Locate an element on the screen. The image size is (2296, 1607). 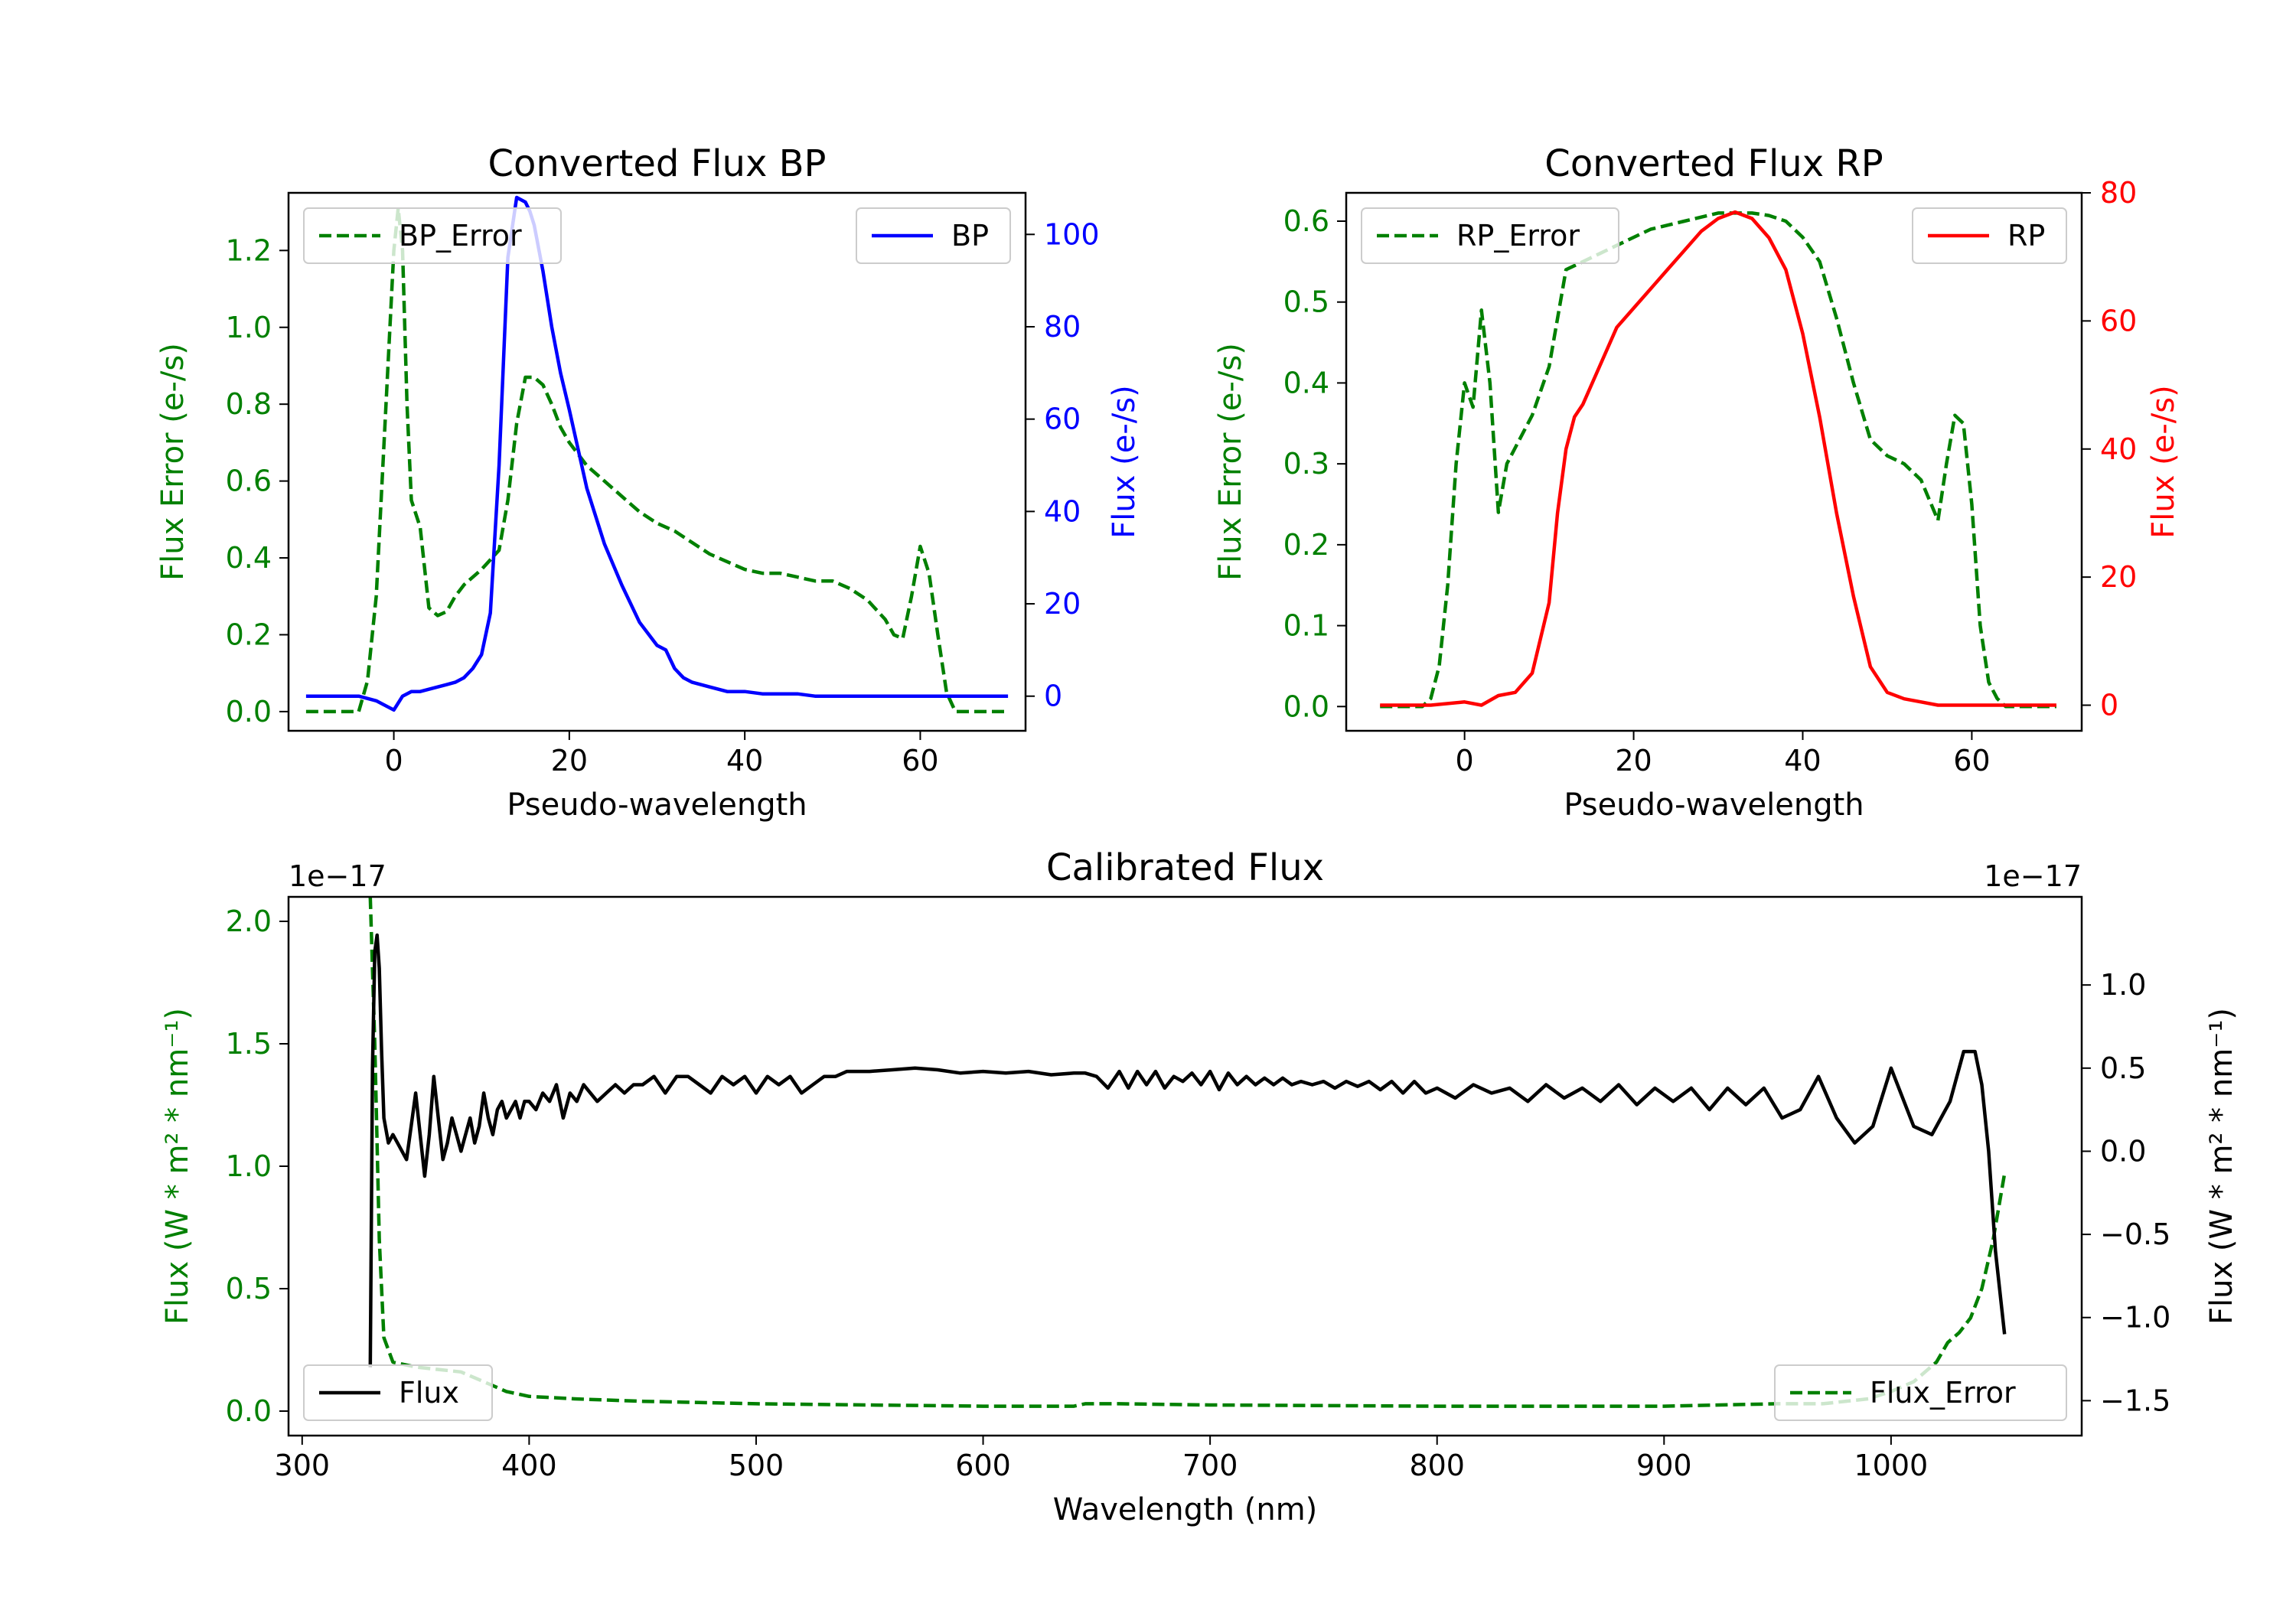
x-tick-label: 300 is located at coordinates (303, 1465).